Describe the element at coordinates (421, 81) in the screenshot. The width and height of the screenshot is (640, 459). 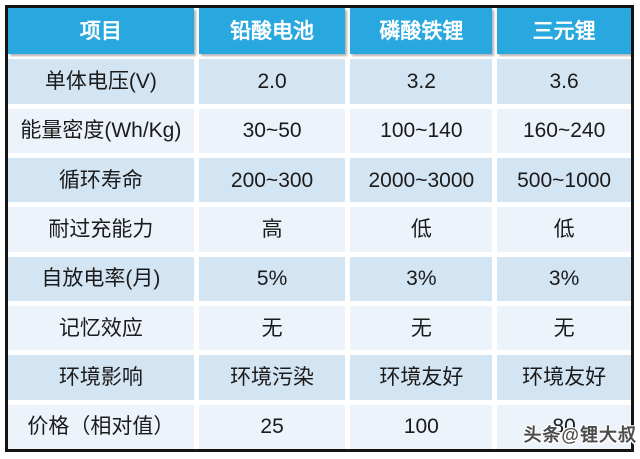
I see `value-cell: 3.2` at that location.